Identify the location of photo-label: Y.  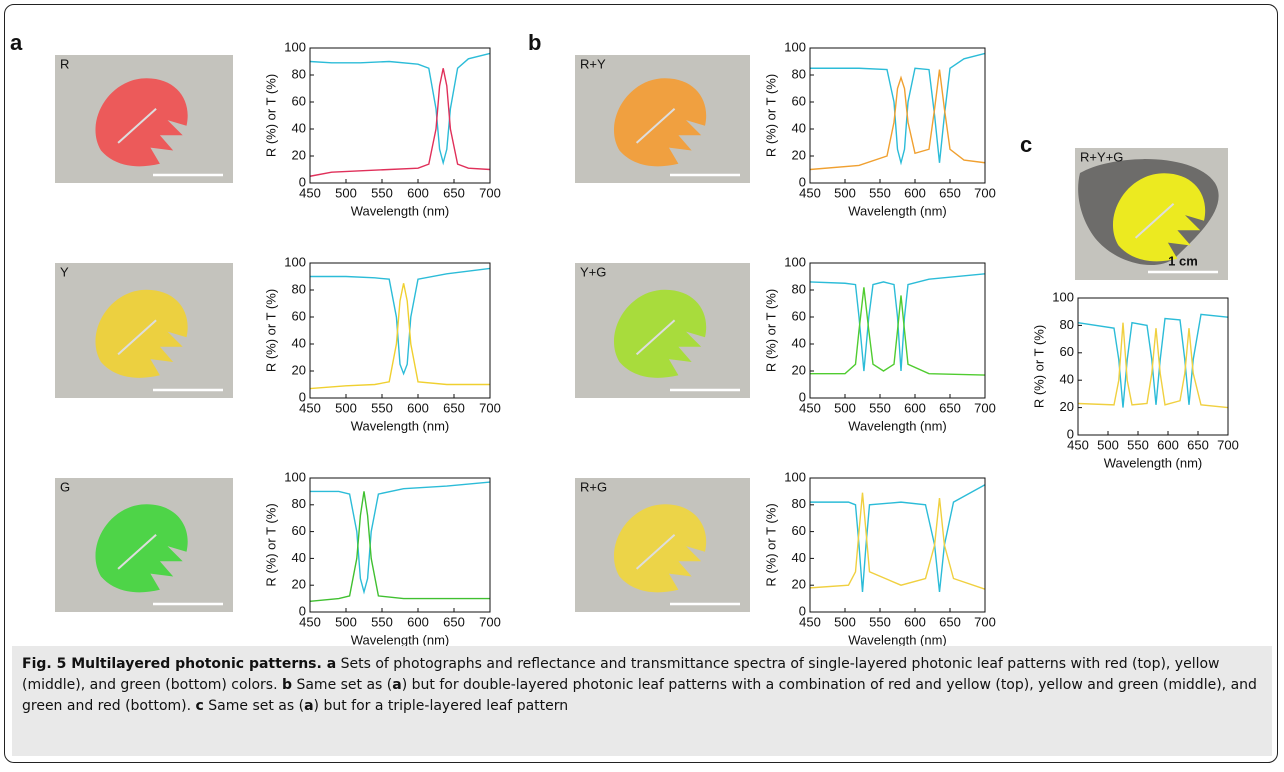
(64, 271).